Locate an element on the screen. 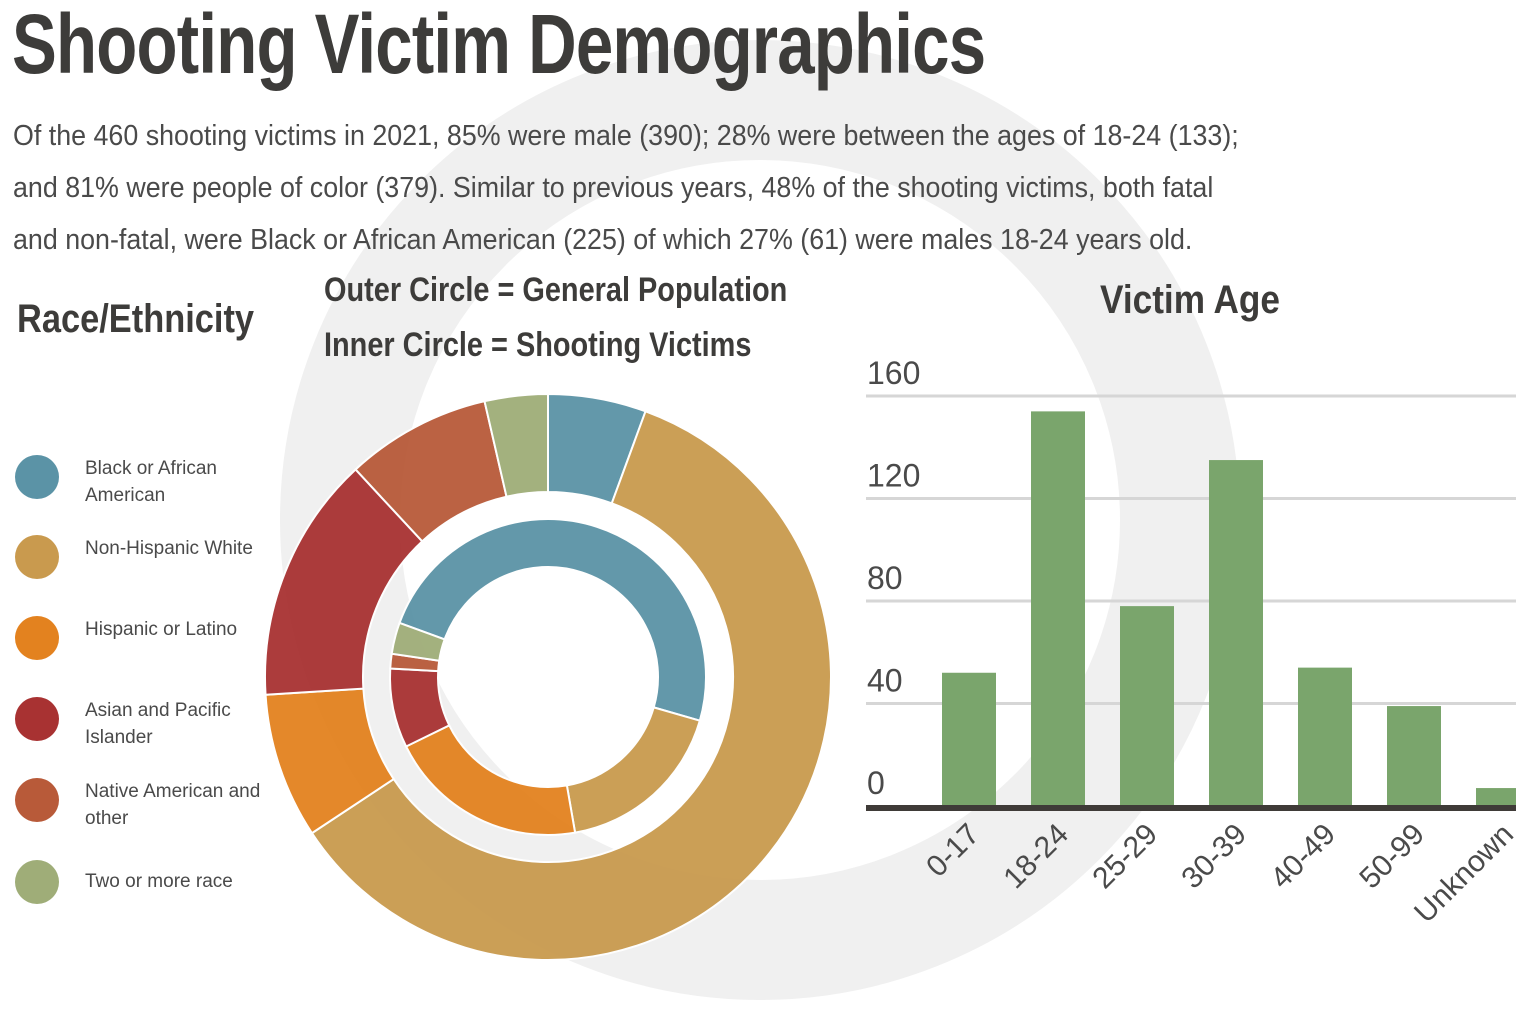 The height and width of the screenshot is (1010, 1516). x-tick-label: 40-49 is located at coordinates (1303, 857).